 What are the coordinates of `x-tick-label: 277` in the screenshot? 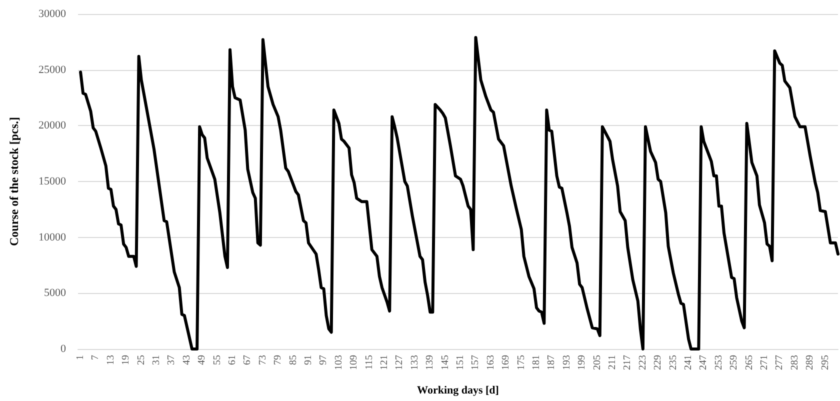 It's located at (780, 362).